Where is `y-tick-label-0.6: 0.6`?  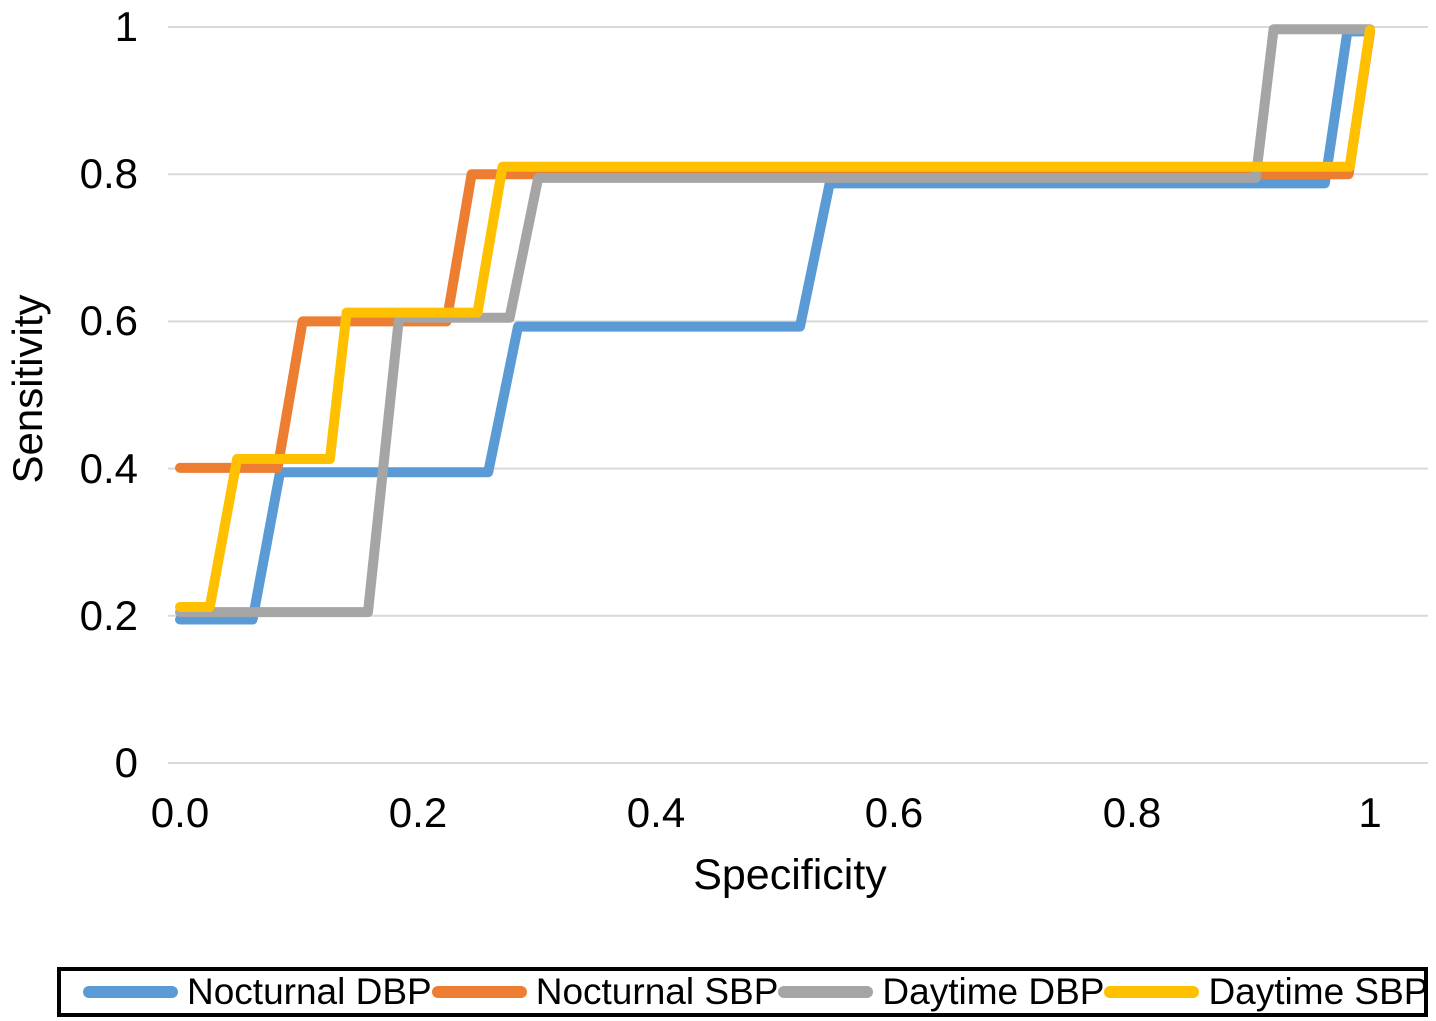 y-tick-label-0.6: 0.6 is located at coordinates (108, 321).